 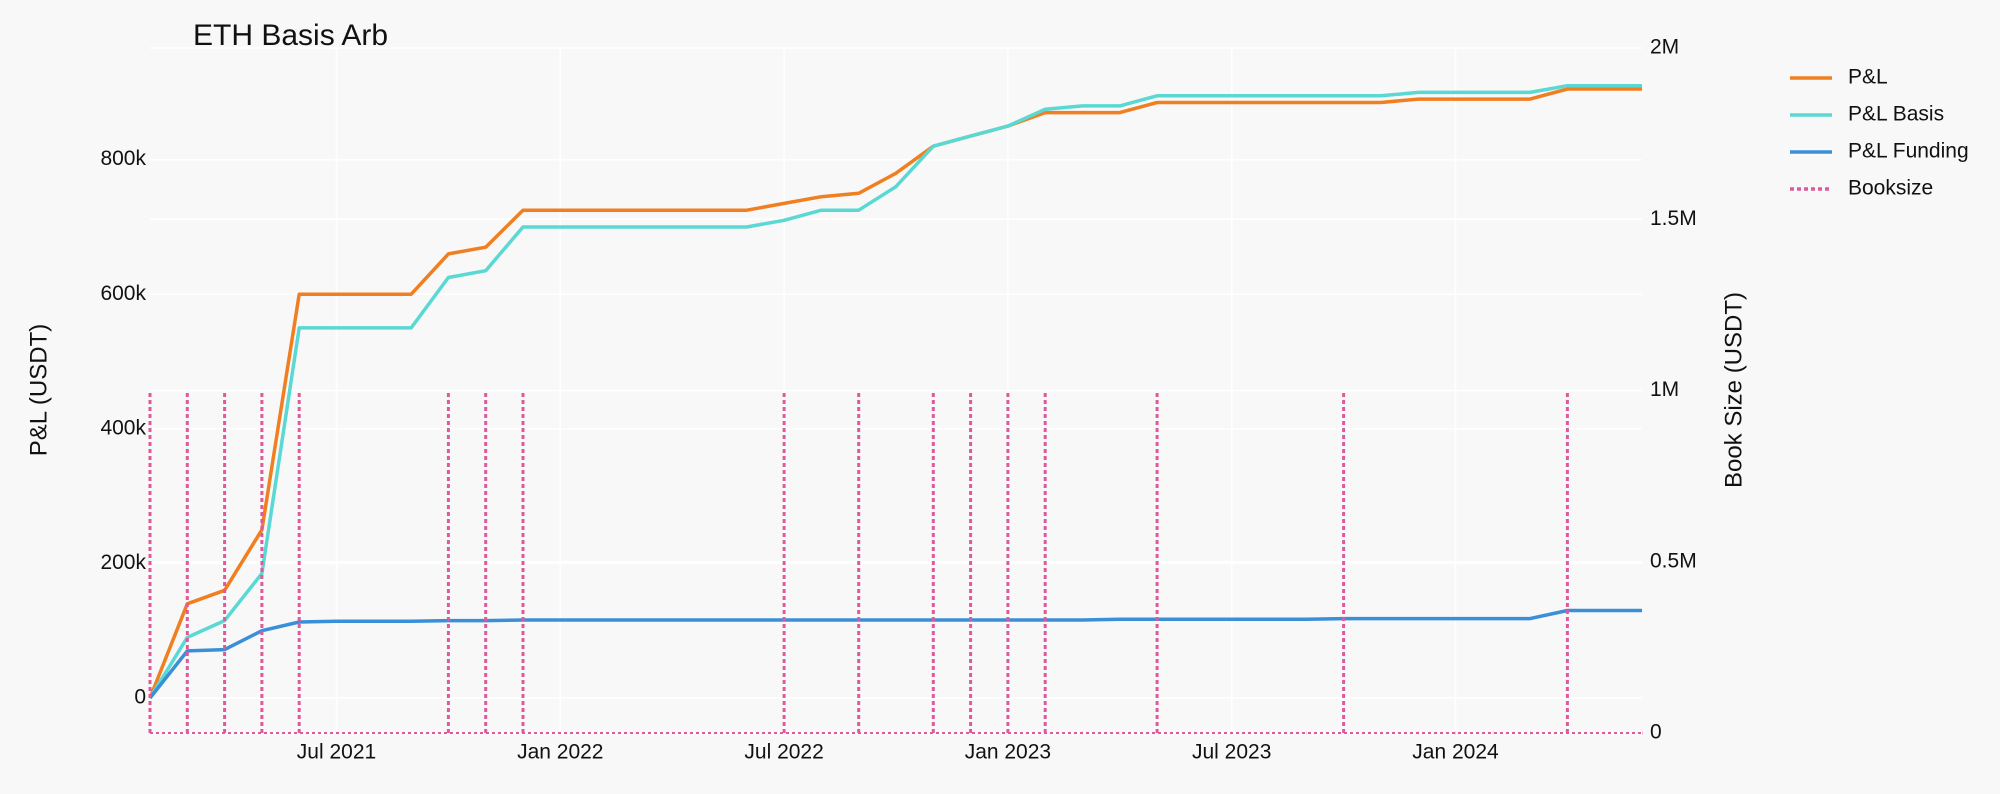 What do you see at coordinates (1008, 752) in the screenshot?
I see `x-tick-label: Jan 2023` at bounding box center [1008, 752].